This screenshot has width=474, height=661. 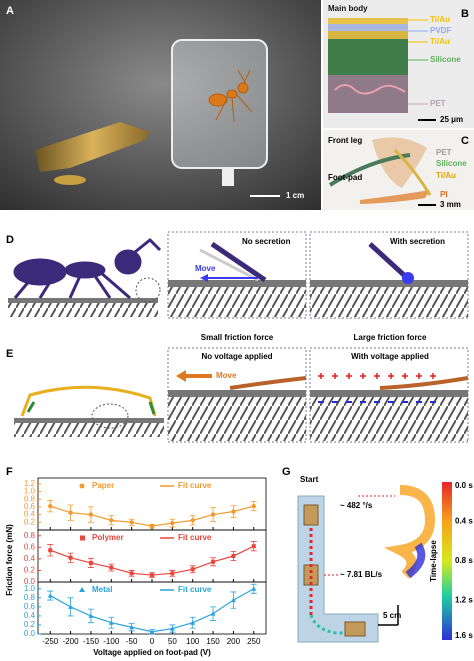 What do you see at coordinates (204, 278) in the screenshot?
I see `arrow-head` at bounding box center [204, 278].